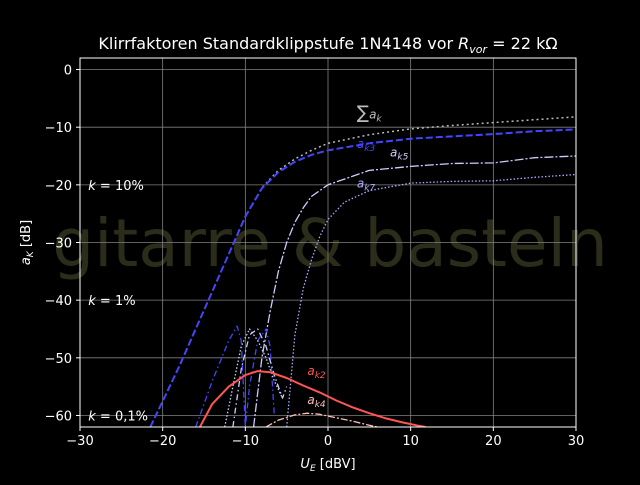  Describe the element at coordinates (366, 145) in the screenshot. I see `series-label-k3: ak3` at that location.